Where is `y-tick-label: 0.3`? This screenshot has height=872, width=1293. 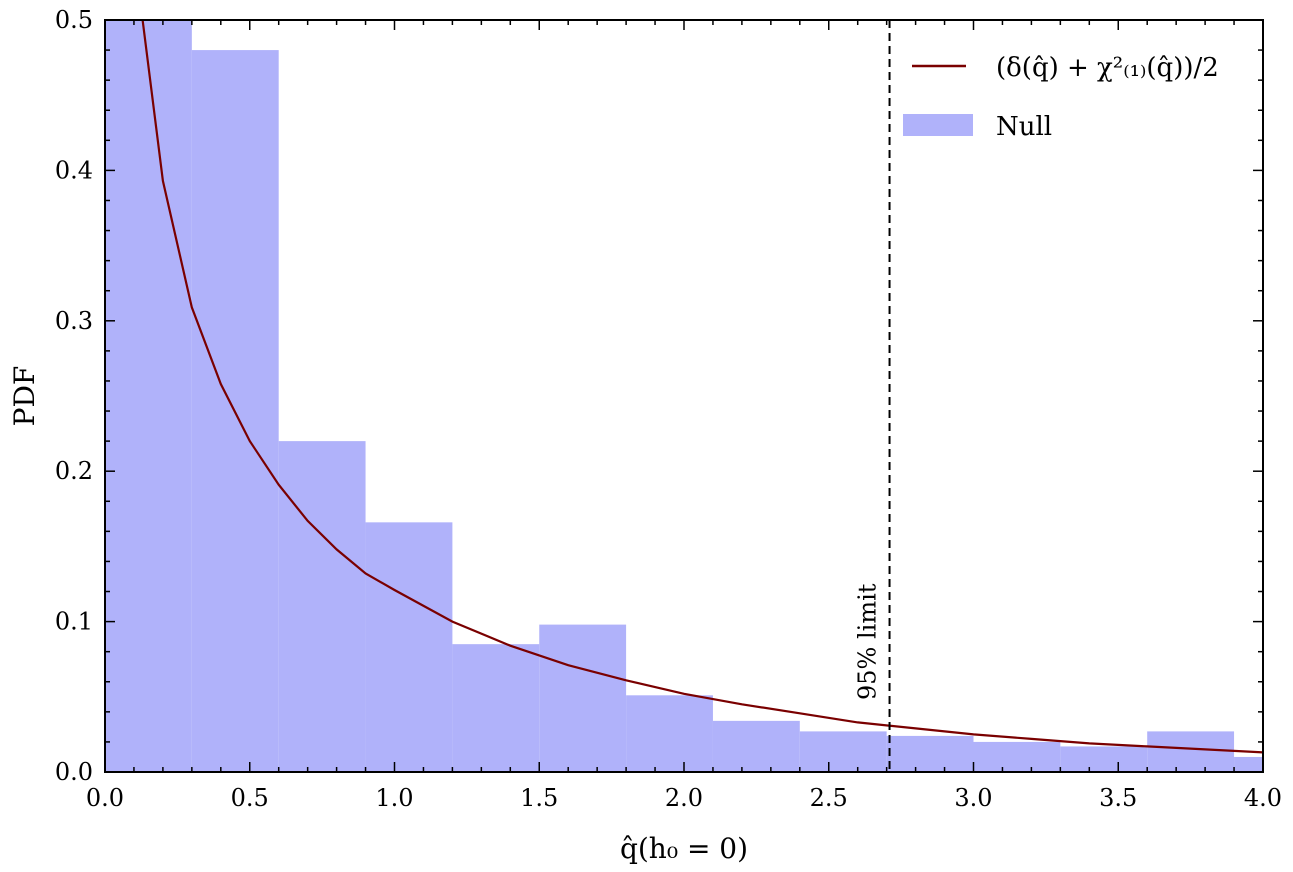 y-tick-label: 0.3 is located at coordinates (74, 321).